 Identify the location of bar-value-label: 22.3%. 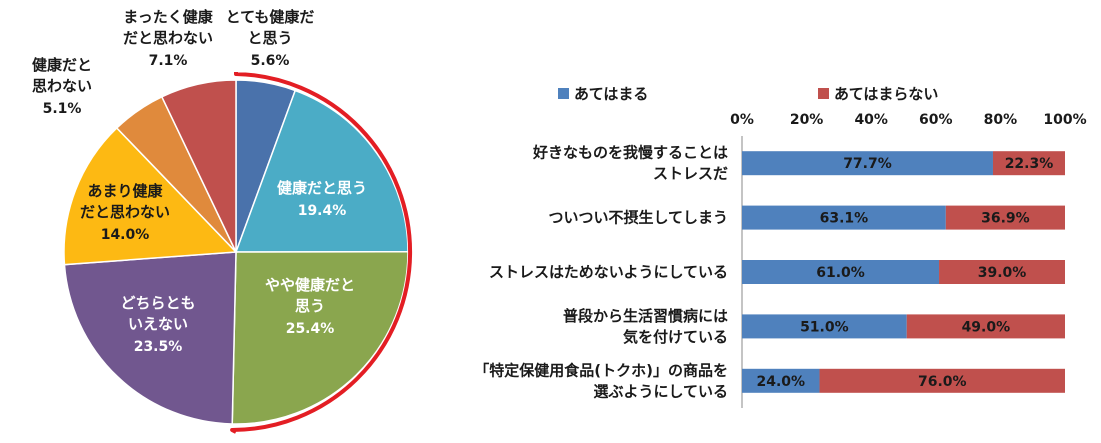
(1029, 164).